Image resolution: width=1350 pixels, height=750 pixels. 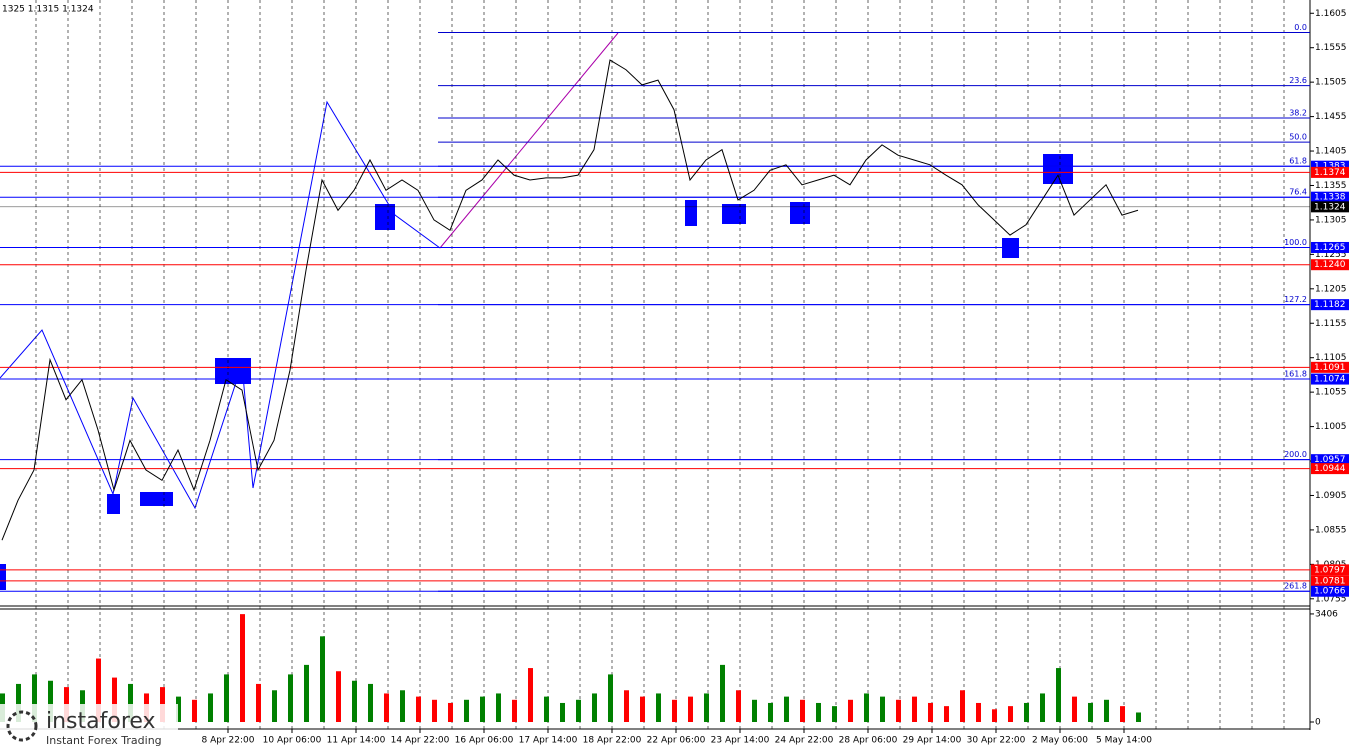 I want to click on level-tag: 1.1338, so click(x=1330, y=197).